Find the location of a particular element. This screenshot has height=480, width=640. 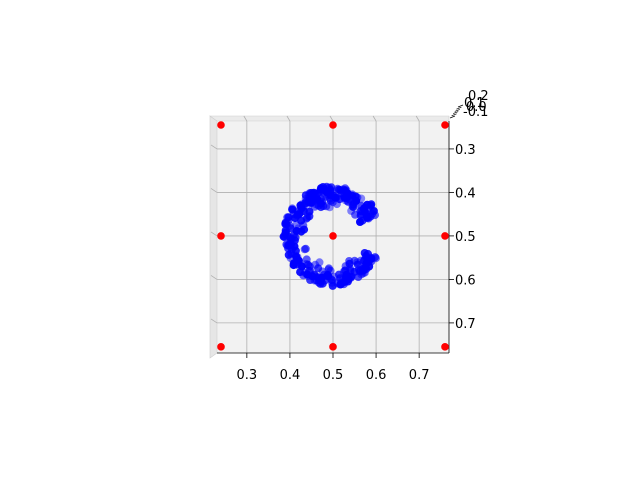

y-axis-ticks: 0.3 0.4 0.5 0.6 0.7 is located at coordinates (462, 237).